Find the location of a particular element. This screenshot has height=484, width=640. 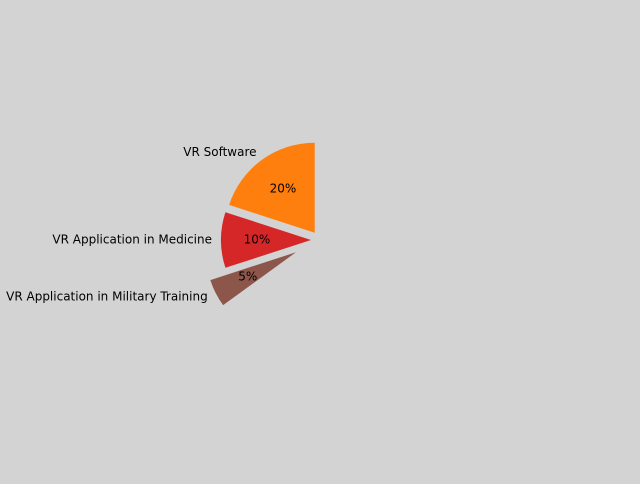

pie-slice-percent-label: 20% is located at coordinates (283, 189).